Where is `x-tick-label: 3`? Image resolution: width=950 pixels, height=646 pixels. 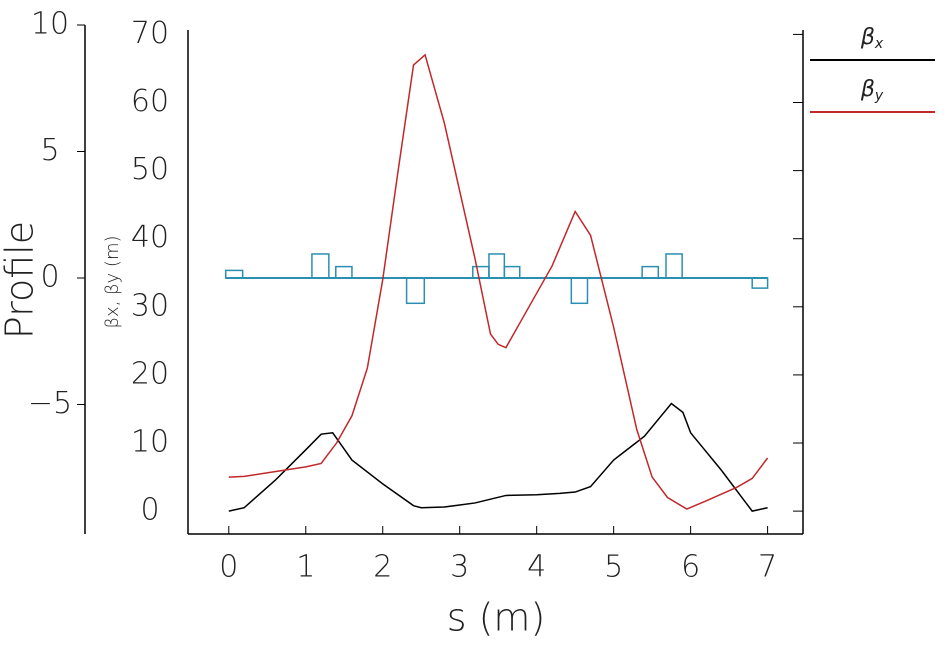 x-tick-label: 3 is located at coordinates (459, 567).